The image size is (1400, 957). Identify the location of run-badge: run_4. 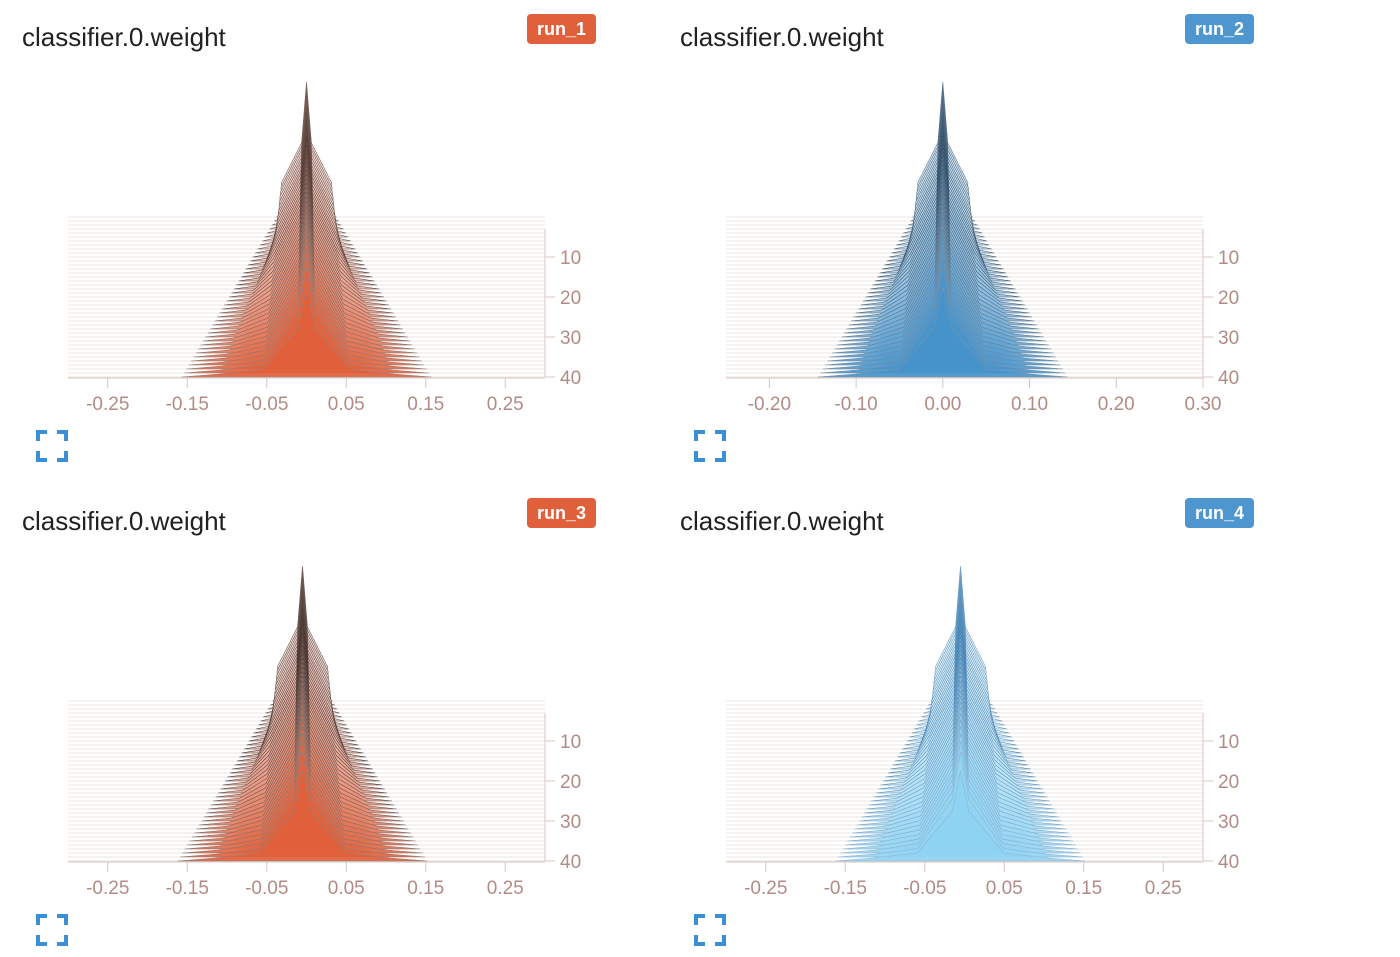
(1220, 513).